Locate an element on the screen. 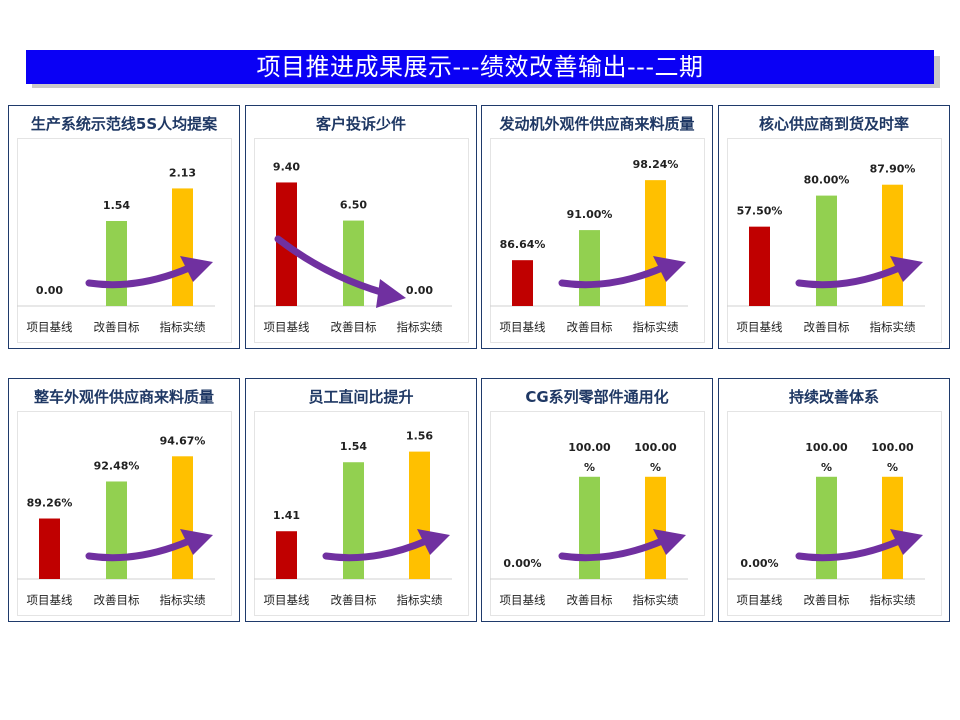 This screenshot has width=960, height=720. bar-chart: 9.40 项目基线 6.50 改善目标 0.00 指标实绩 is located at coordinates (361, 240).